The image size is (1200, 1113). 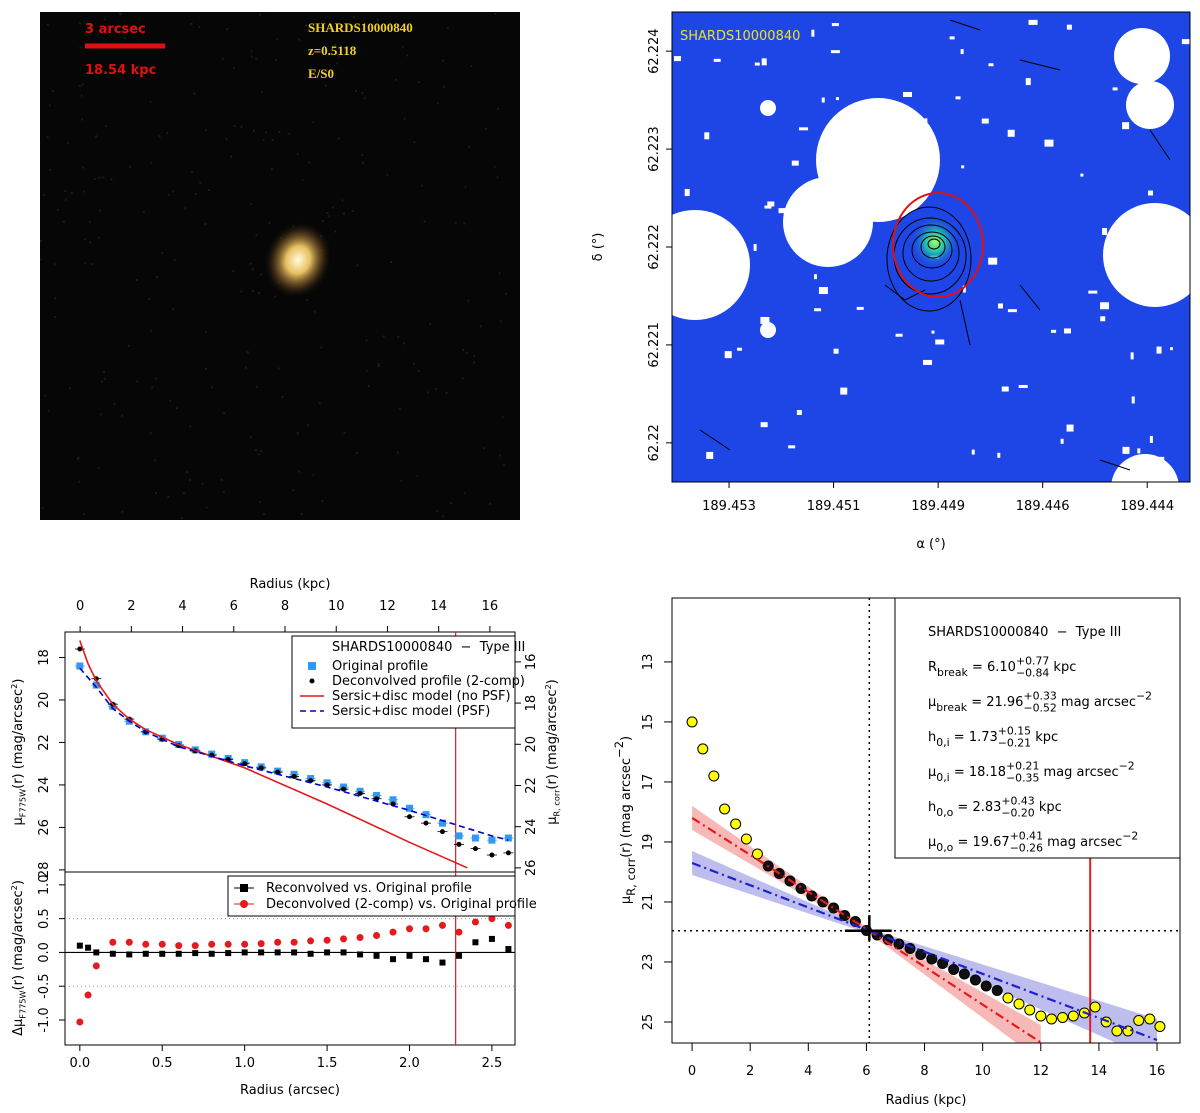 I want to click on text-part: 2, so click(x=14, y=887).